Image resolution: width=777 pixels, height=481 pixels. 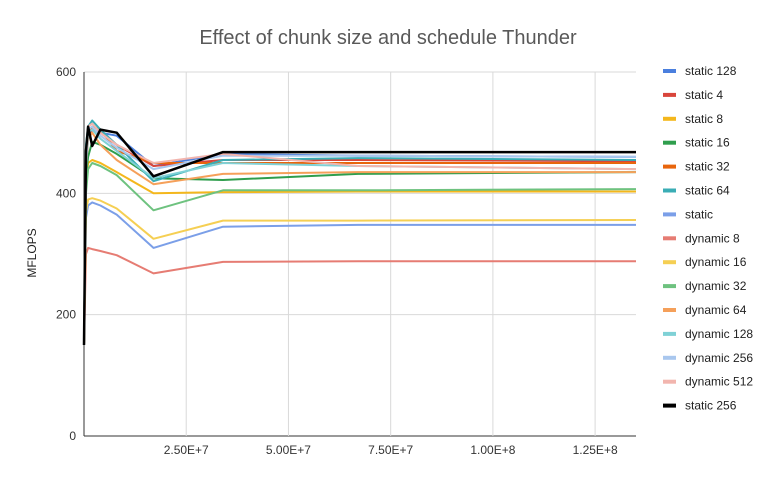 What do you see at coordinates (66, 193) in the screenshot?
I see `y-tick-label: 400` at bounding box center [66, 193].